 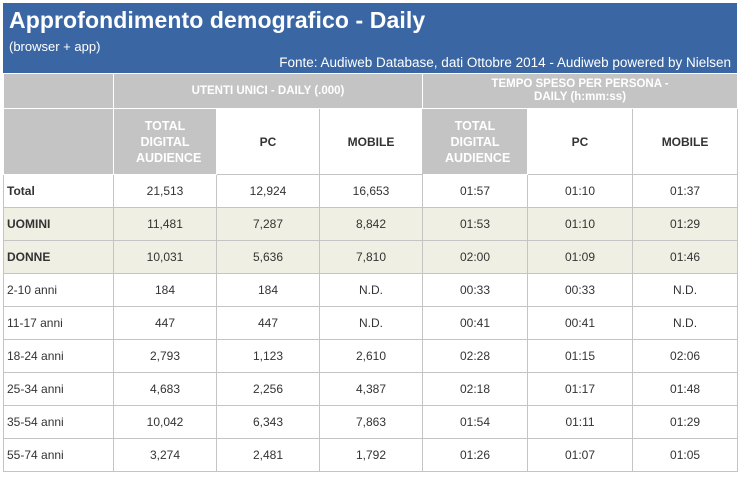 What do you see at coordinates (268, 389) in the screenshot?
I see `table-cell: 2,256` at bounding box center [268, 389].